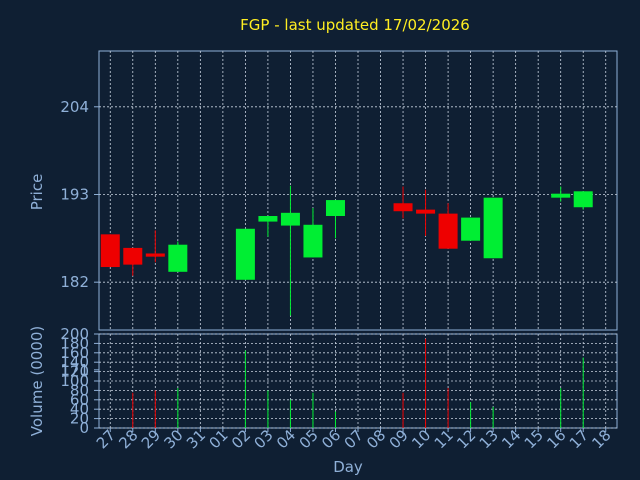 This screenshot has height=480, width=640. Describe the element at coordinates (74, 362) in the screenshot. I see `volume-tick-label: 140` at that location.